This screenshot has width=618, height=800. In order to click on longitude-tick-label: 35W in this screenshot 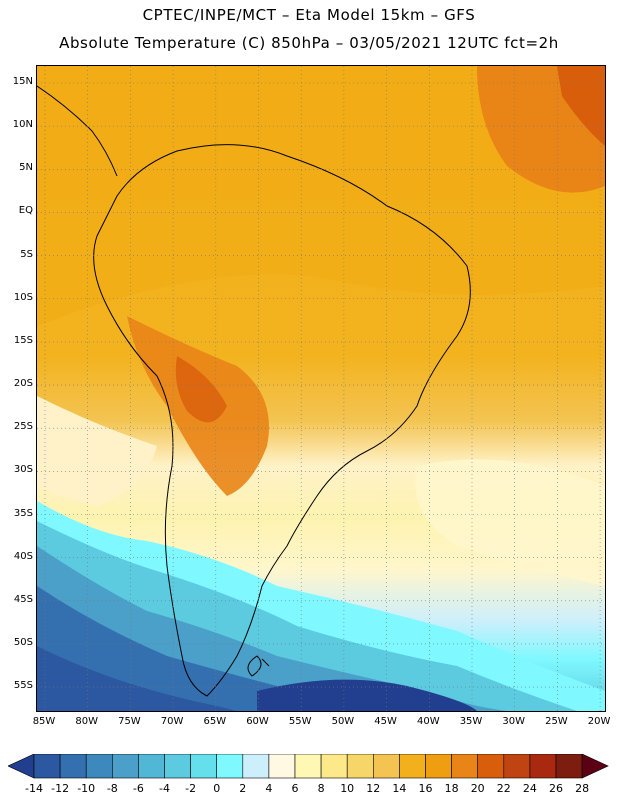, I will do `click(471, 721)`.